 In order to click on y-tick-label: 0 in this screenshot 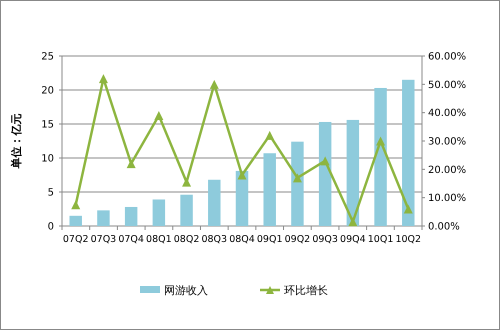, I will do `click(51, 227)`.